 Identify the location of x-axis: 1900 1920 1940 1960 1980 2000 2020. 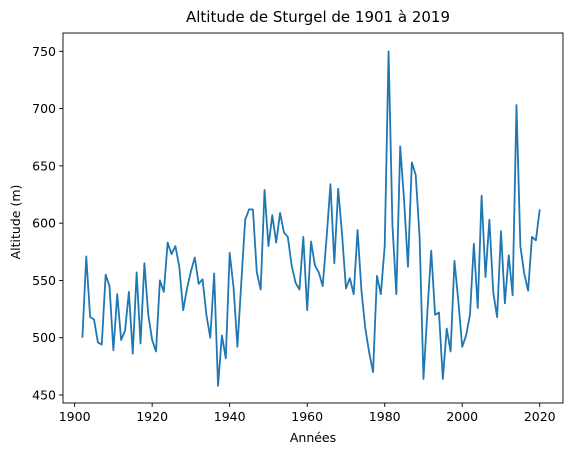
(307, 413).